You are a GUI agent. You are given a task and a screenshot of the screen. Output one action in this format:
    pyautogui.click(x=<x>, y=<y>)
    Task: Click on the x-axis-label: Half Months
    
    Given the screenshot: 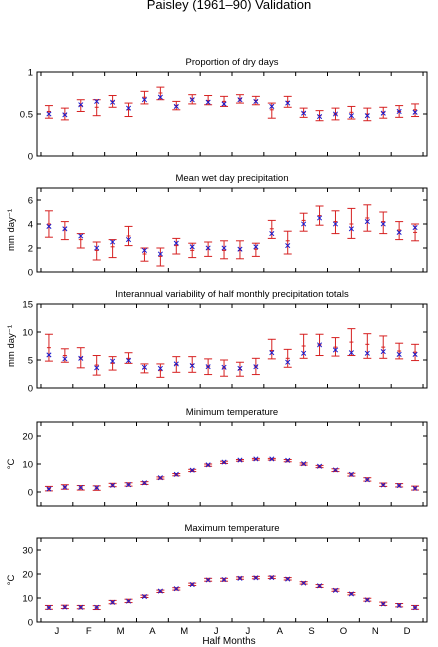 What is the action you would take?
    pyautogui.click(x=228, y=641)
    